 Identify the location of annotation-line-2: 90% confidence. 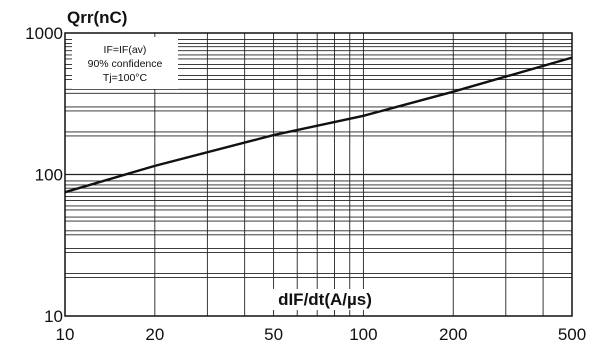
(125, 64).